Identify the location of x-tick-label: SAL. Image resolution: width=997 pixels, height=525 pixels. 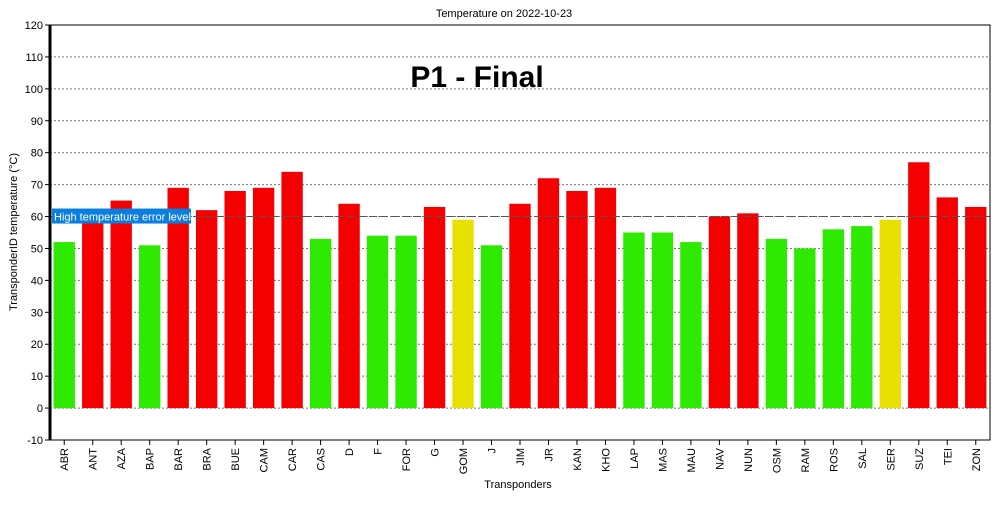
(863, 458).